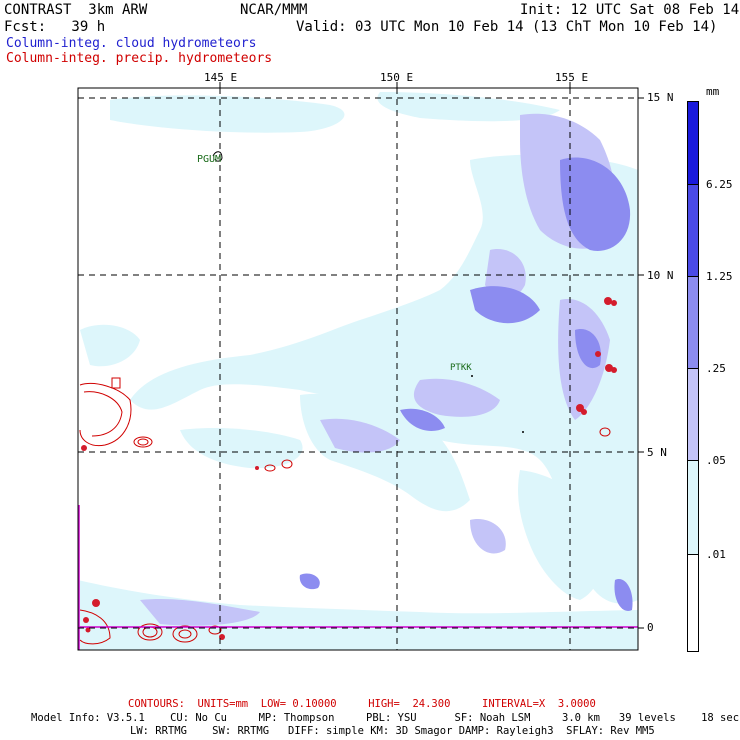  I want to click on field-cloud-label: Column-integ. cloud hydrometeors, so click(131, 43).